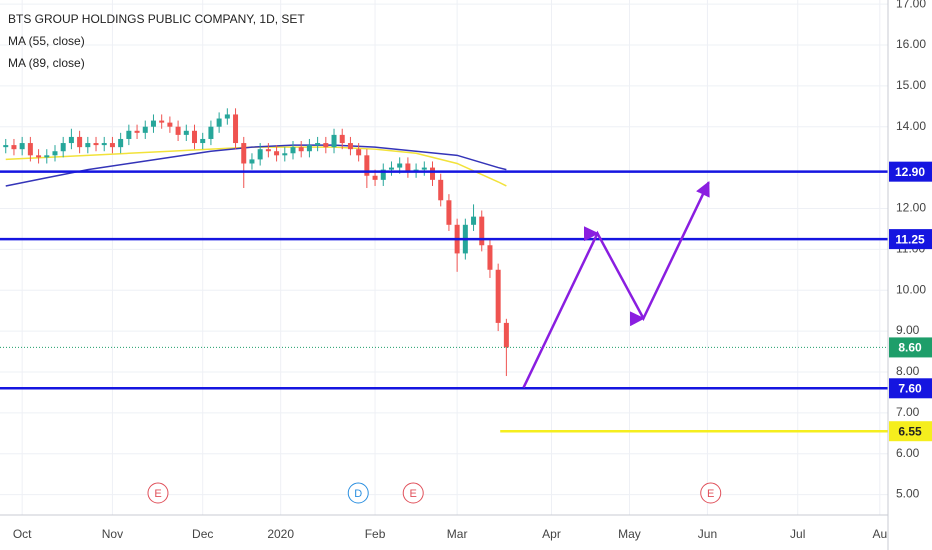 This screenshot has height=550, width=932. Describe the element at coordinates (375, 534) in the screenshot. I see `x-tick-label: Feb` at that location.